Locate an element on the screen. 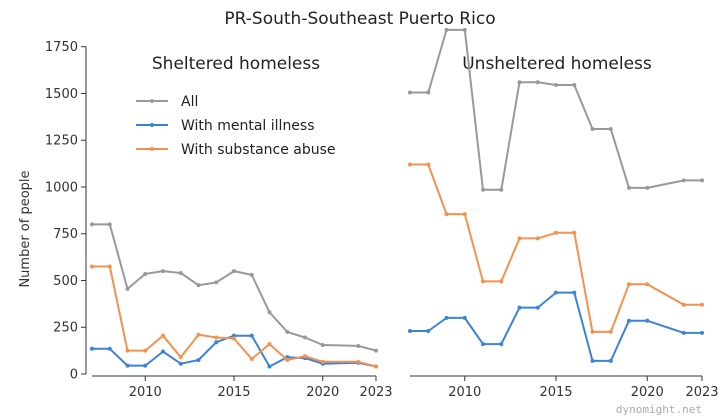 This screenshot has width=720, height=420. y-tick-label: 1000 is located at coordinates (61, 187).